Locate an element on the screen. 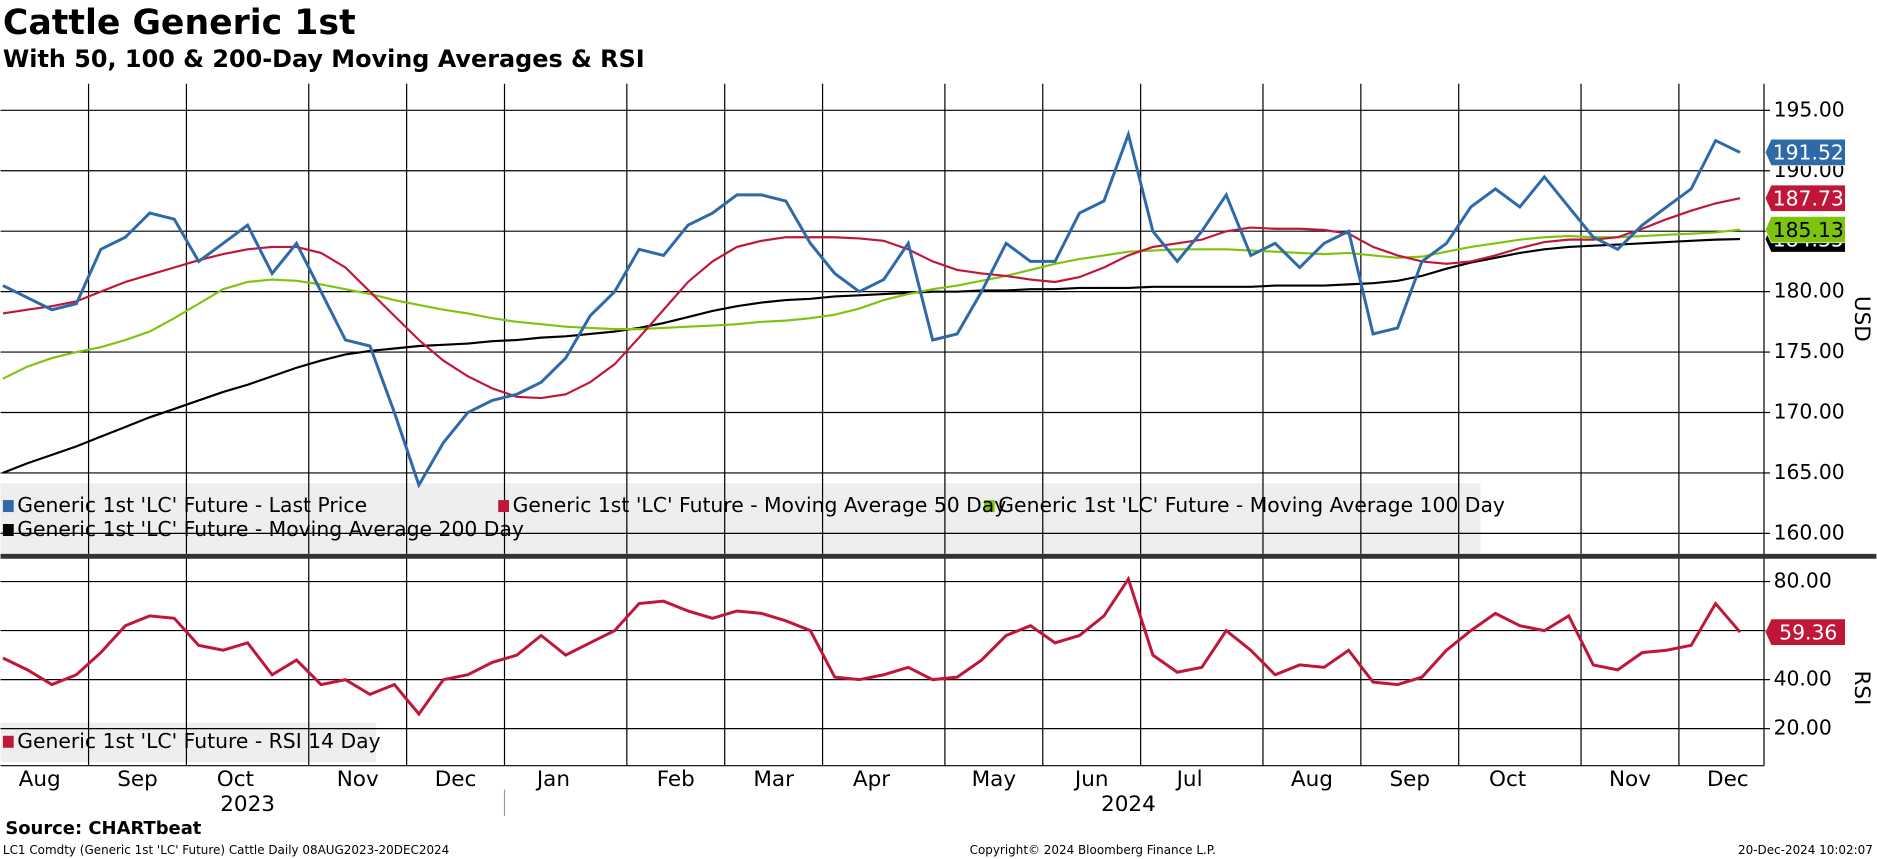 The image size is (1877, 859). y-tick-label: 165.00 is located at coordinates (1809, 472).